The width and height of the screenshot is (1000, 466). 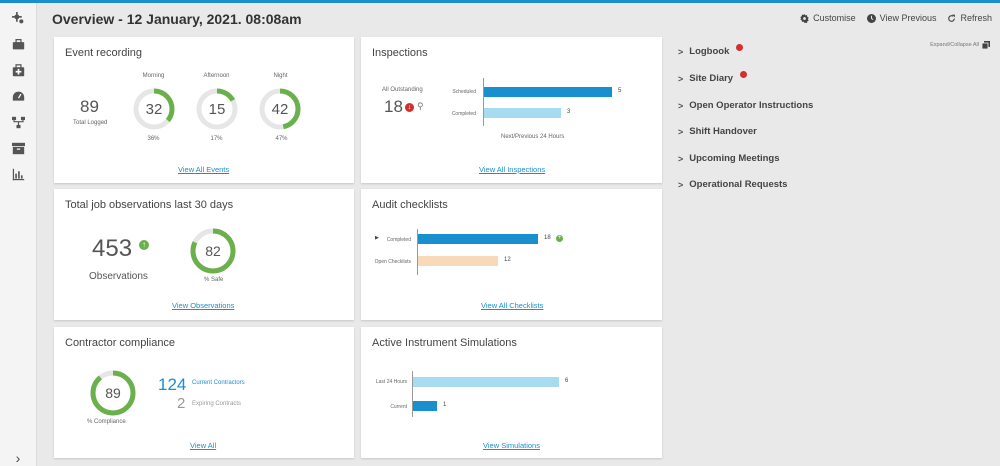 I want to click on morning-donut: 32, so click(x=154, y=109).